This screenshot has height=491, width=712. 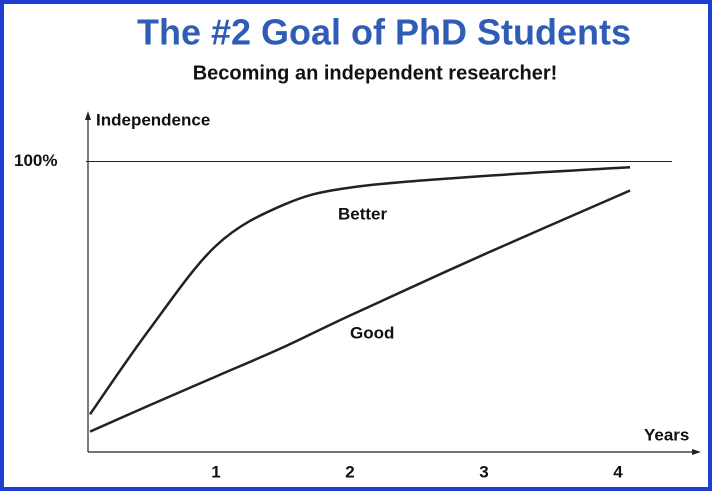 What do you see at coordinates (696, 452) in the screenshot?
I see `x-axis-arrow` at bounding box center [696, 452].